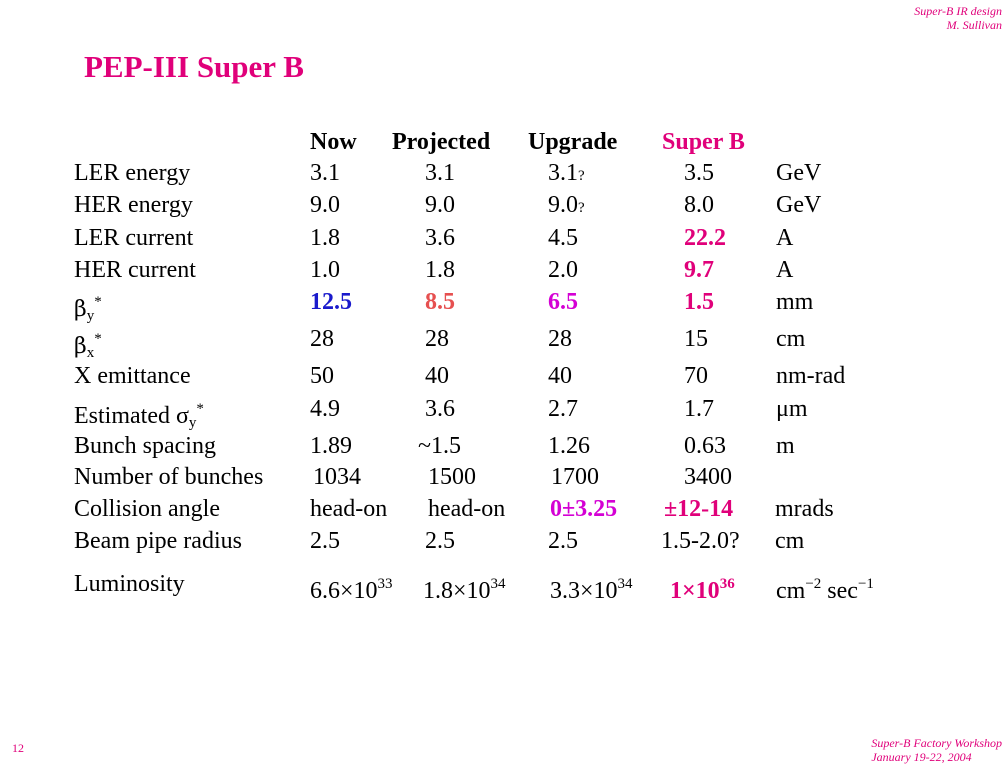  I want to click on cell-superb: 8.0, so click(699, 205).